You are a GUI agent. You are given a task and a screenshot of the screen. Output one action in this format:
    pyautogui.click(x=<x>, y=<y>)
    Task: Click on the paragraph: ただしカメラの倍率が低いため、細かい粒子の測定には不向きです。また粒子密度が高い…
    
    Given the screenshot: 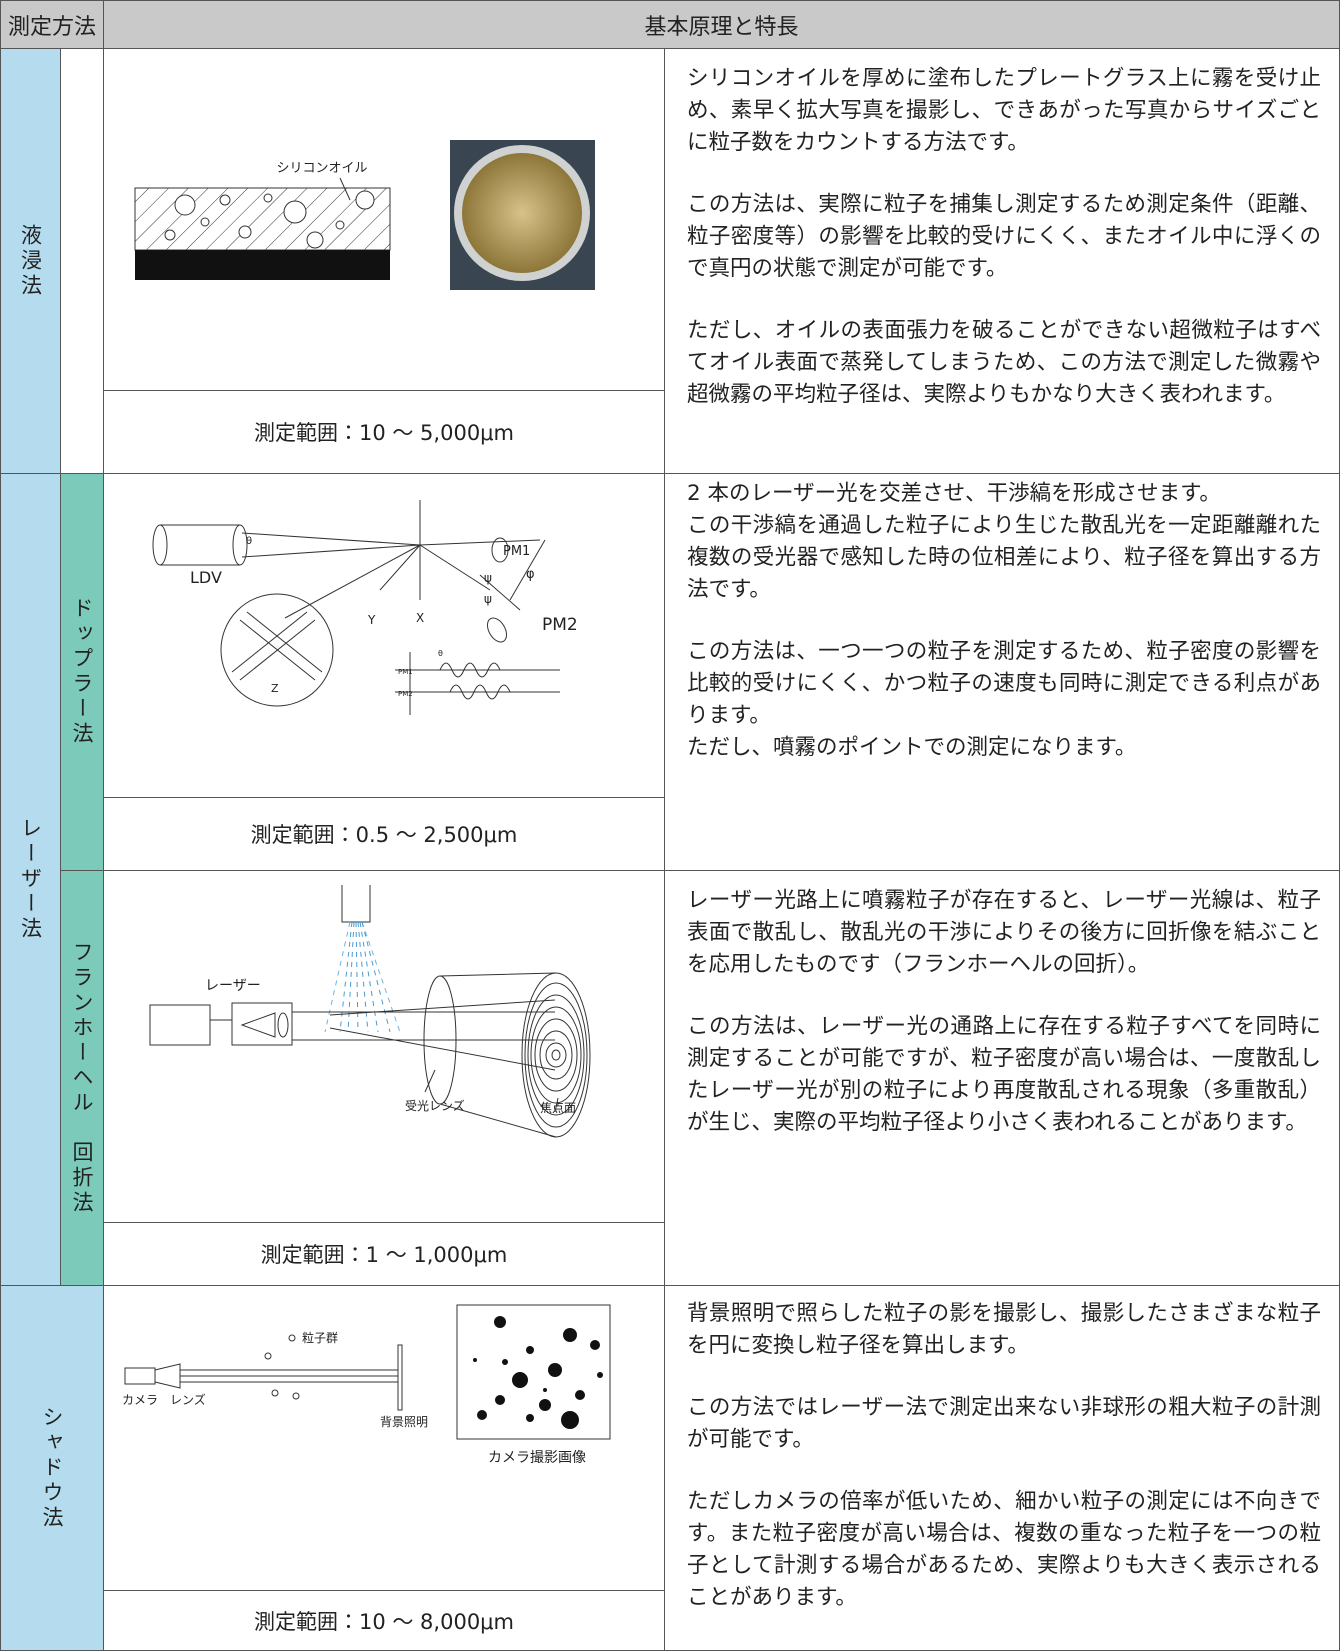 What is the action you would take?
    pyautogui.click(x=1004, y=1550)
    